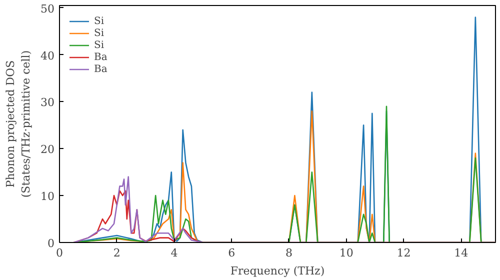 The image size is (500, 280). Describe the element at coordinates (51, 243) in the screenshot. I see `y-tick-label: 0` at that location.